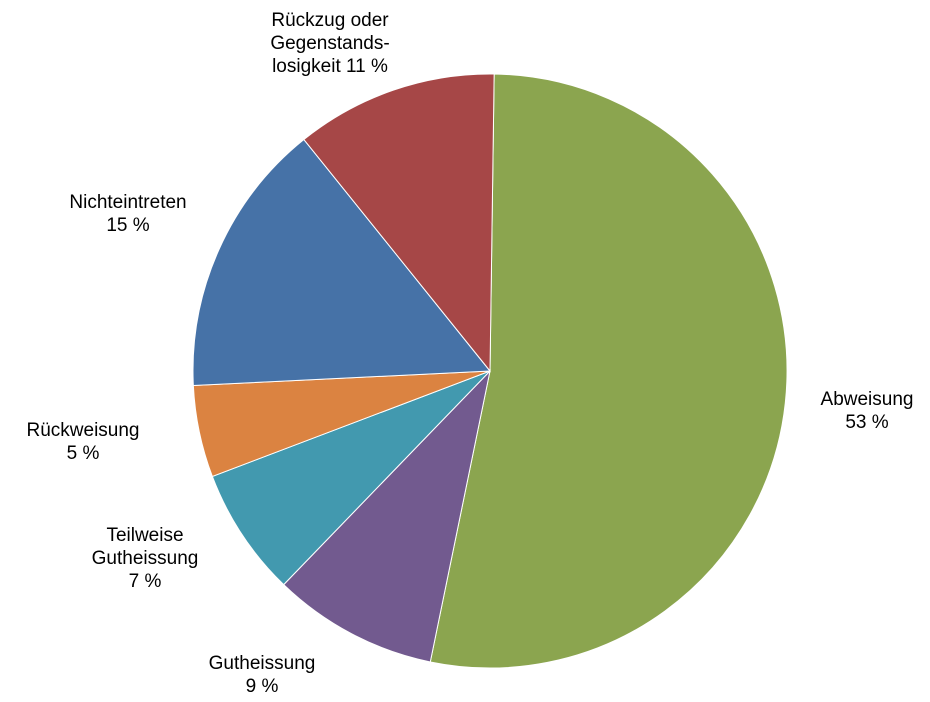 The width and height of the screenshot is (930, 702). I want to click on slice-label: Nichteintreten 15 %, so click(127, 214).